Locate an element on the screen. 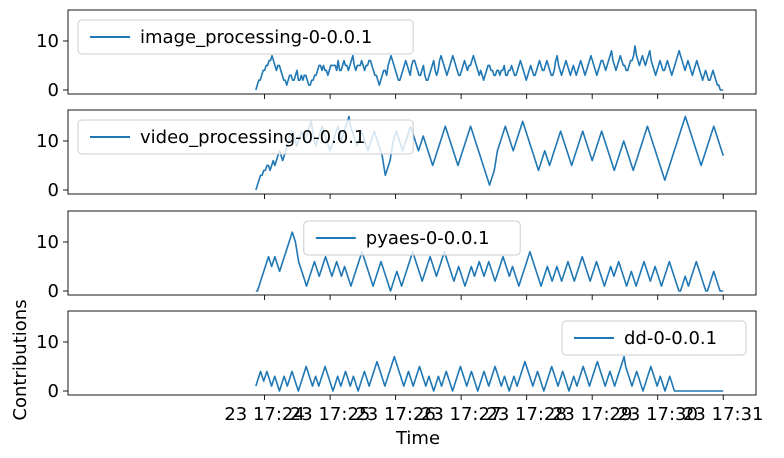 The height and width of the screenshot is (458, 784). legend-2: video_processing-0-0.0.1 is located at coordinates (245, 137).